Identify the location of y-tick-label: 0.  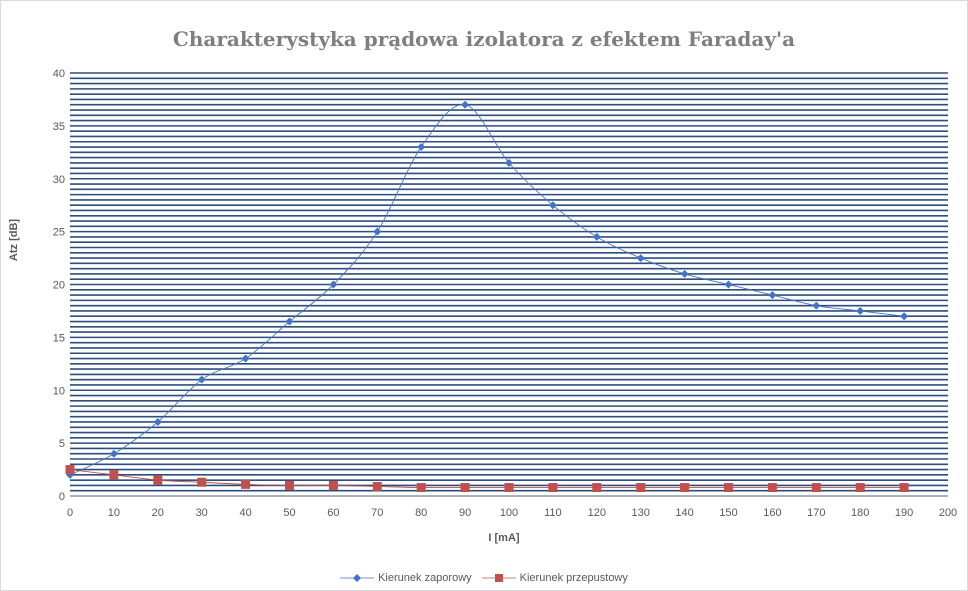
(62, 497).